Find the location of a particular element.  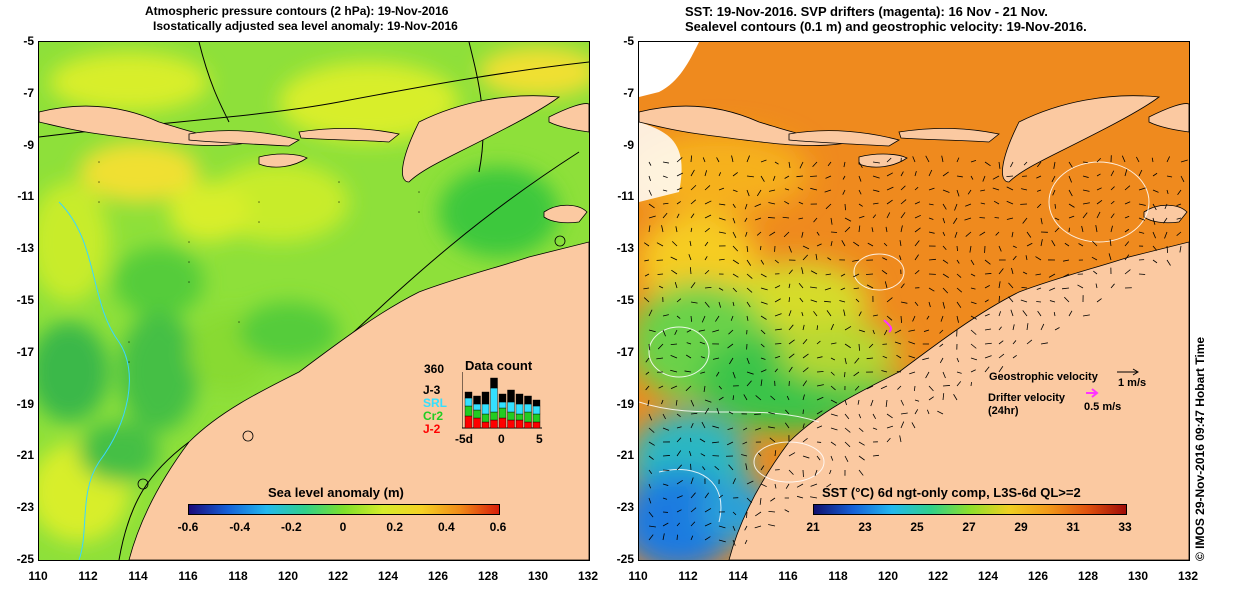

lon-tick-left: 132 is located at coordinates (588, 576).